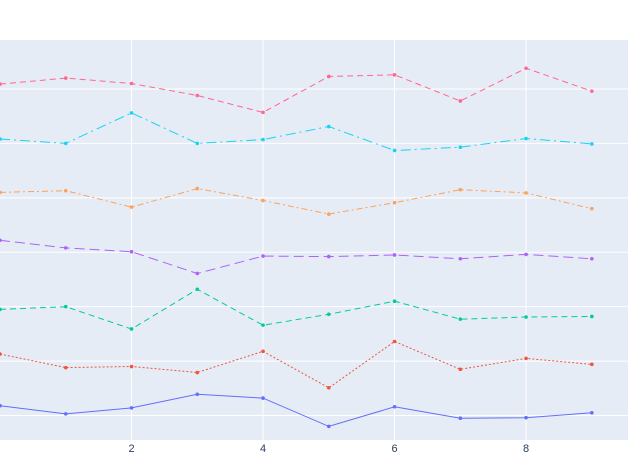  Describe the element at coordinates (263, 449) in the screenshot. I see `x-tick-label: 4` at that location.